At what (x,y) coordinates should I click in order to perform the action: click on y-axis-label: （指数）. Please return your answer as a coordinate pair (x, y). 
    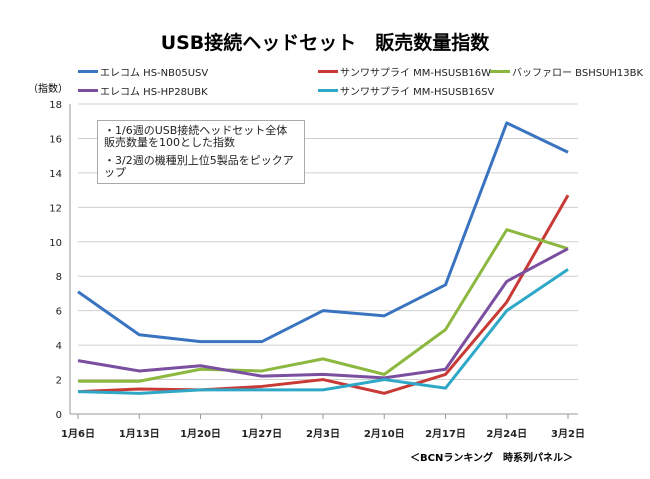
    Looking at the image, I should click on (48, 89).